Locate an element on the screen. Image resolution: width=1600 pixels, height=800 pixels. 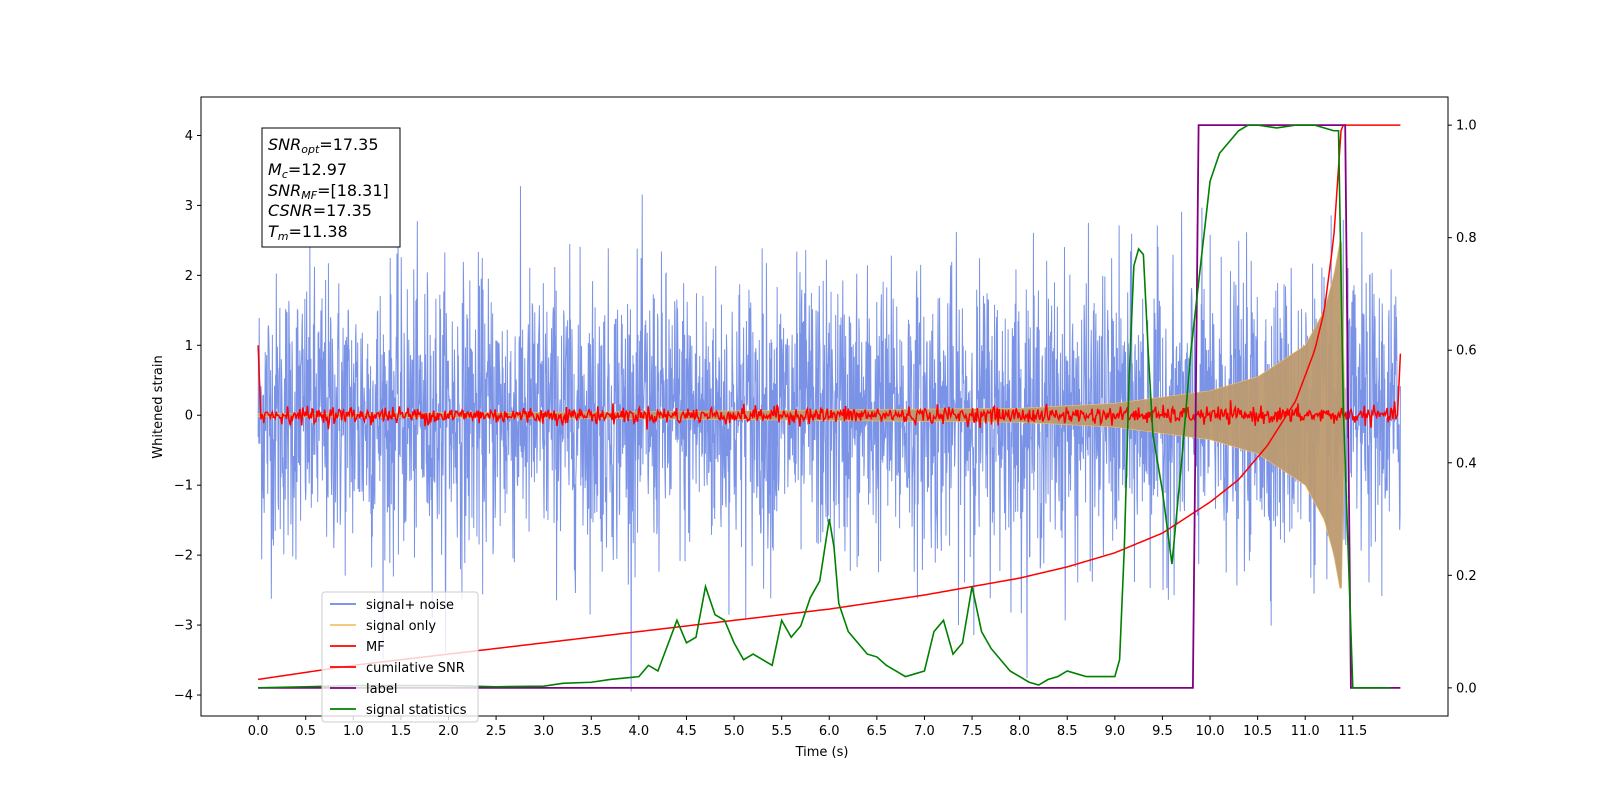
x-tick-label: 6.0 is located at coordinates (829, 731).